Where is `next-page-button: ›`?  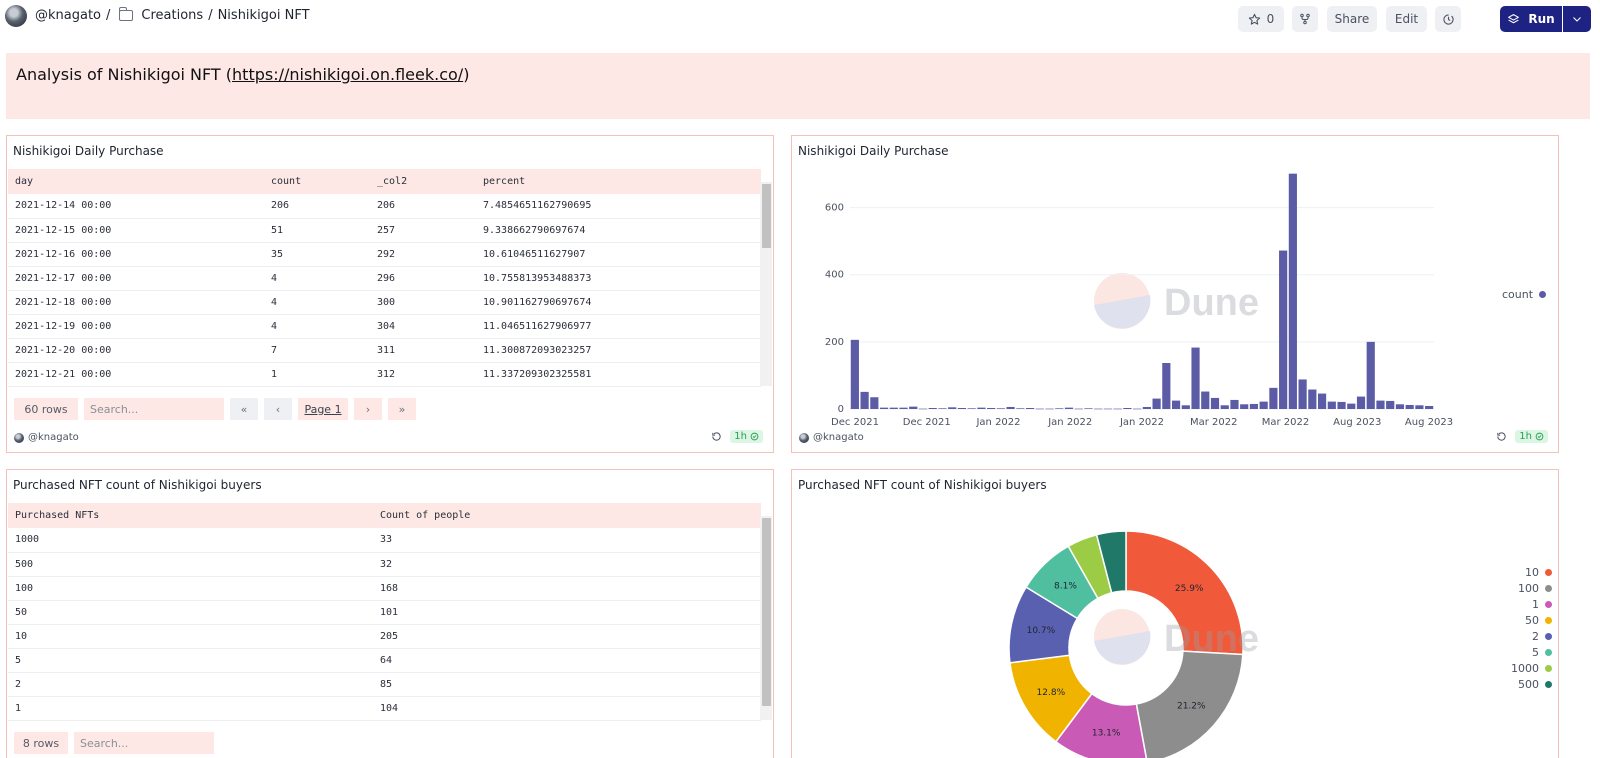 next-page-button: › is located at coordinates (368, 409).